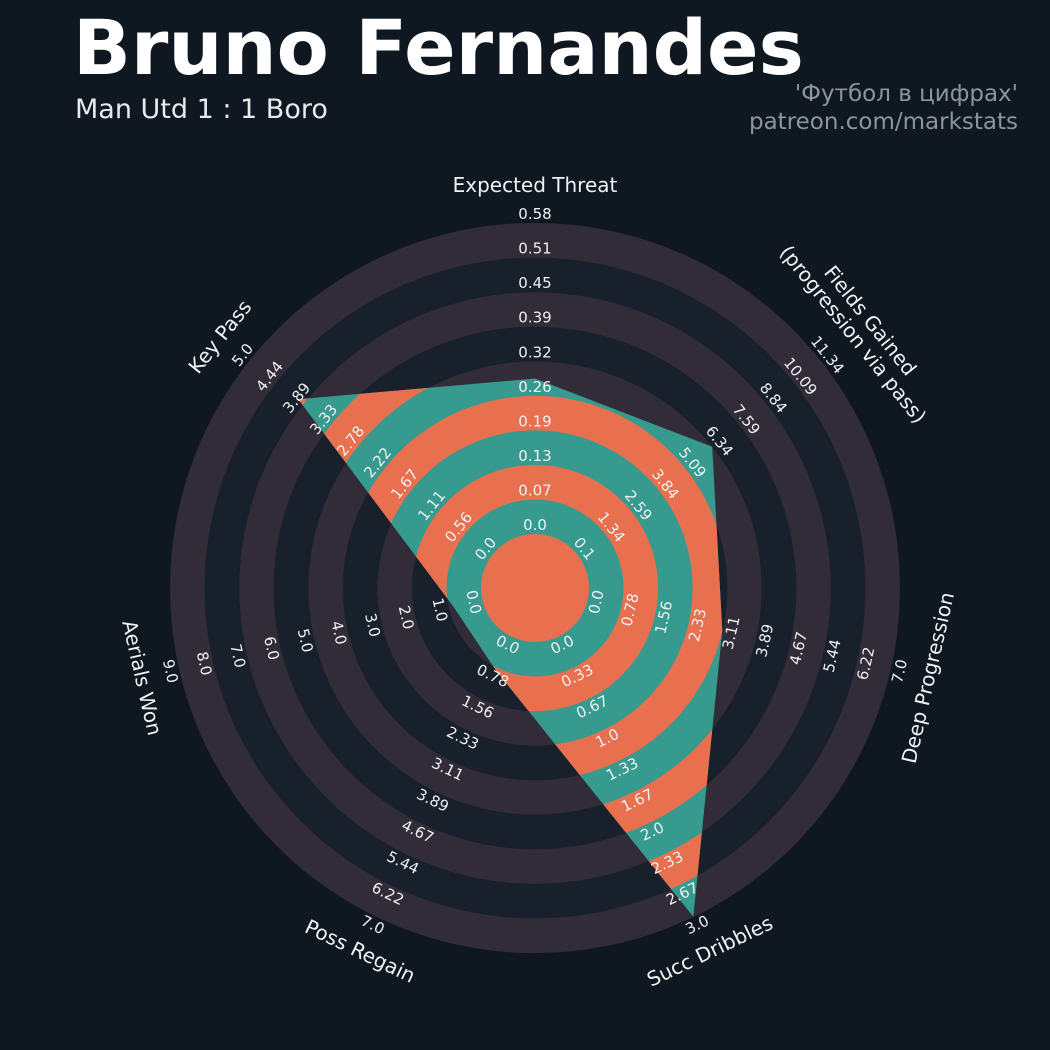 The image size is (1050, 1050). Describe the element at coordinates (338, 632) in the screenshot. I see `tick-label: 4.0` at that location.